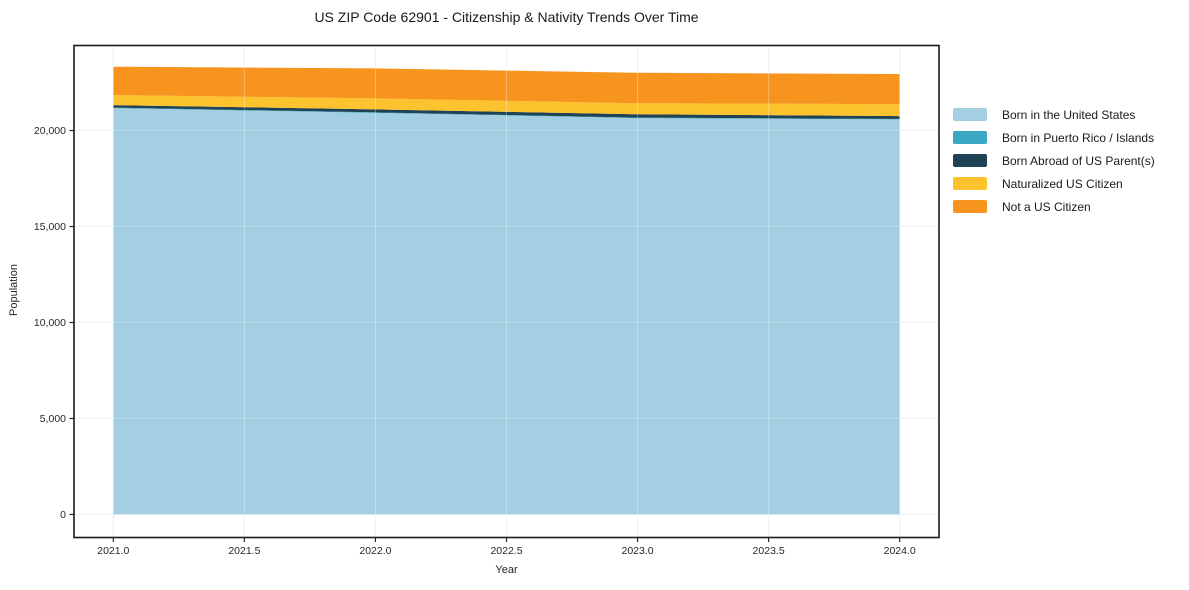 The image size is (1189, 590). Describe the element at coordinates (506, 551) in the screenshot. I see `x-tick-label: 2022.5` at that location.